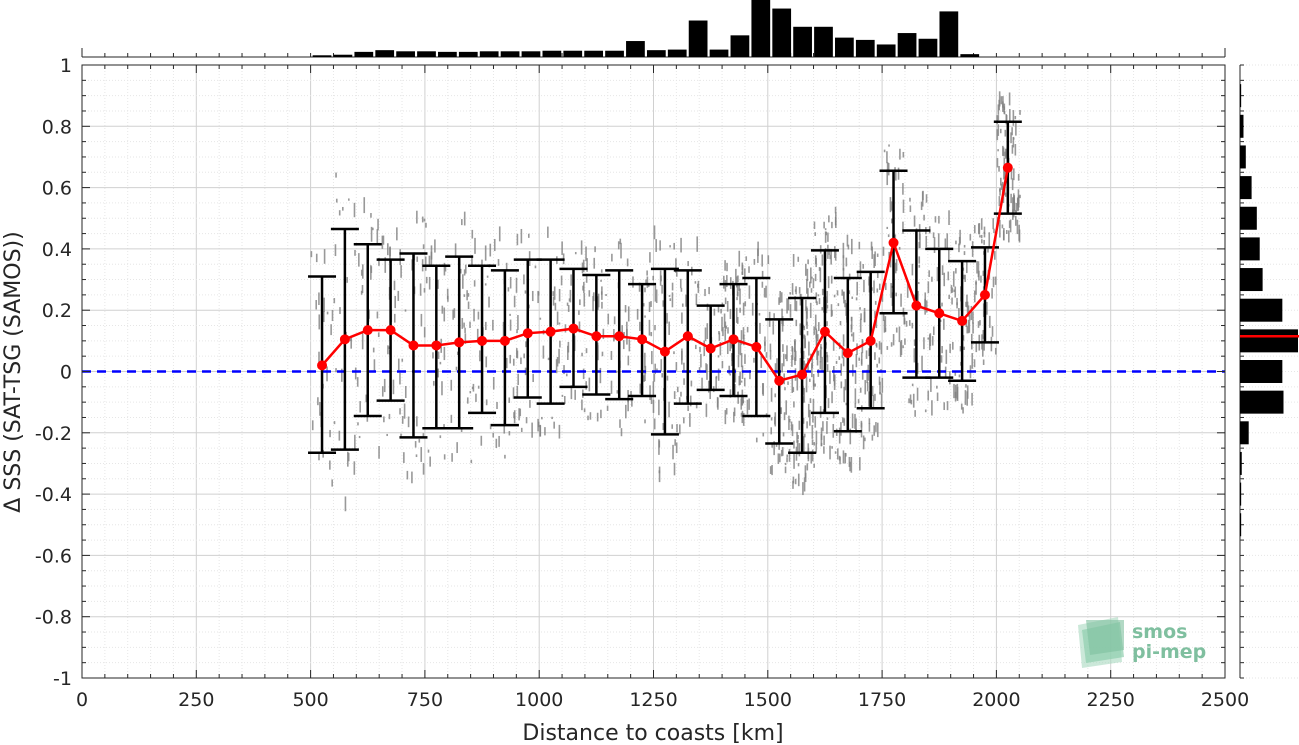 Image resolution: width=1299 pixels, height=745 pixels. Describe the element at coordinates (82, 700) in the screenshot. I see `x-tick-label: 0` at that location.